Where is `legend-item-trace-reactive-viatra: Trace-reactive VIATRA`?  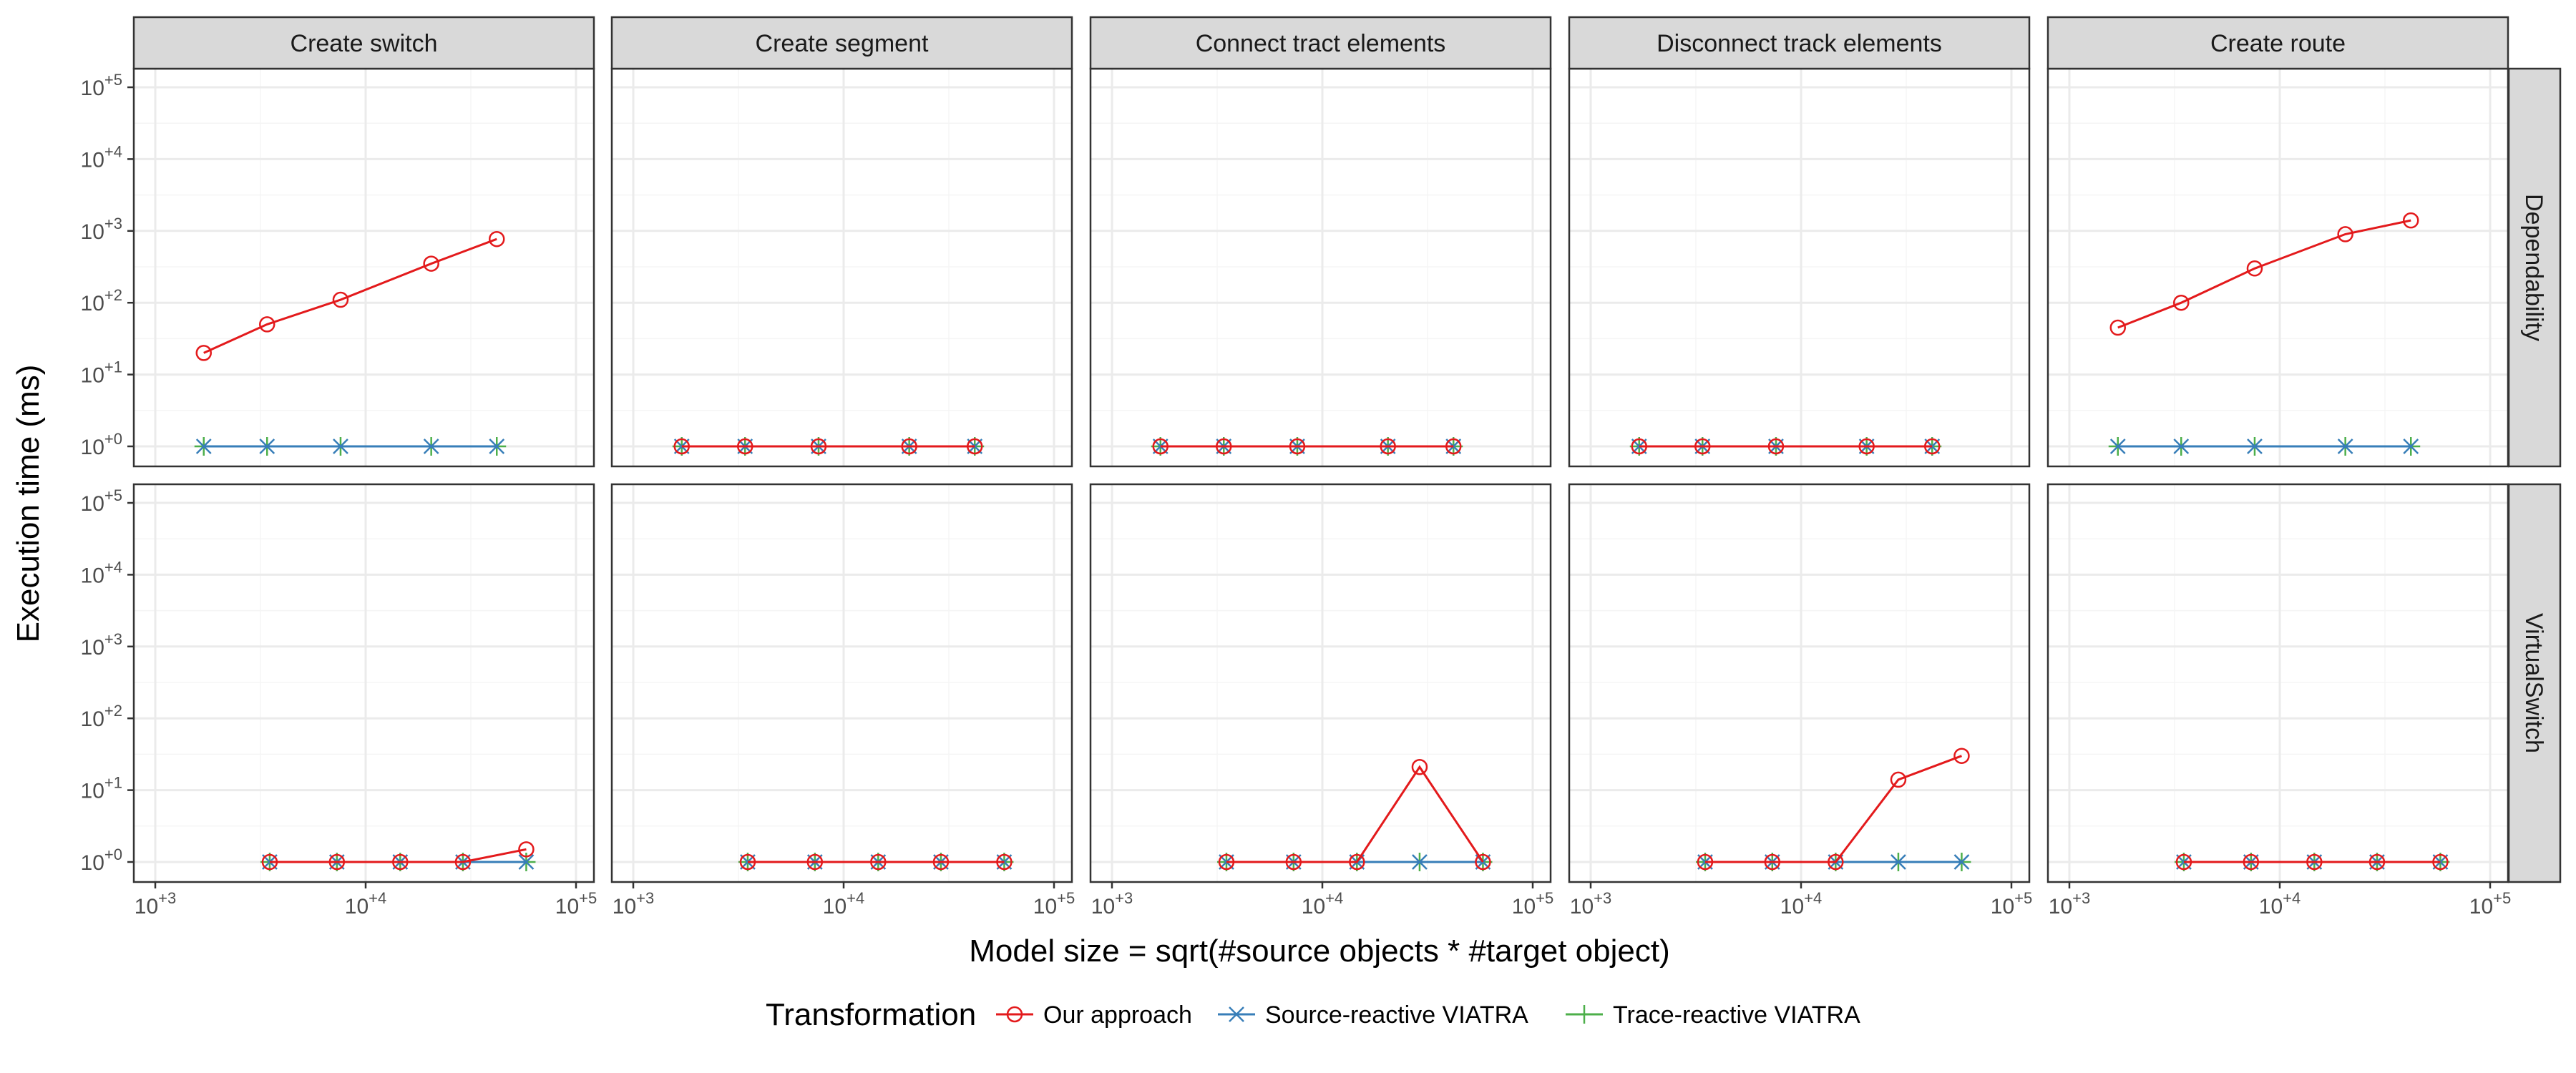 legend-item-trace-reactive-viatra: Trace-reactive VIATRA is located at coordinates (1713, 1015).